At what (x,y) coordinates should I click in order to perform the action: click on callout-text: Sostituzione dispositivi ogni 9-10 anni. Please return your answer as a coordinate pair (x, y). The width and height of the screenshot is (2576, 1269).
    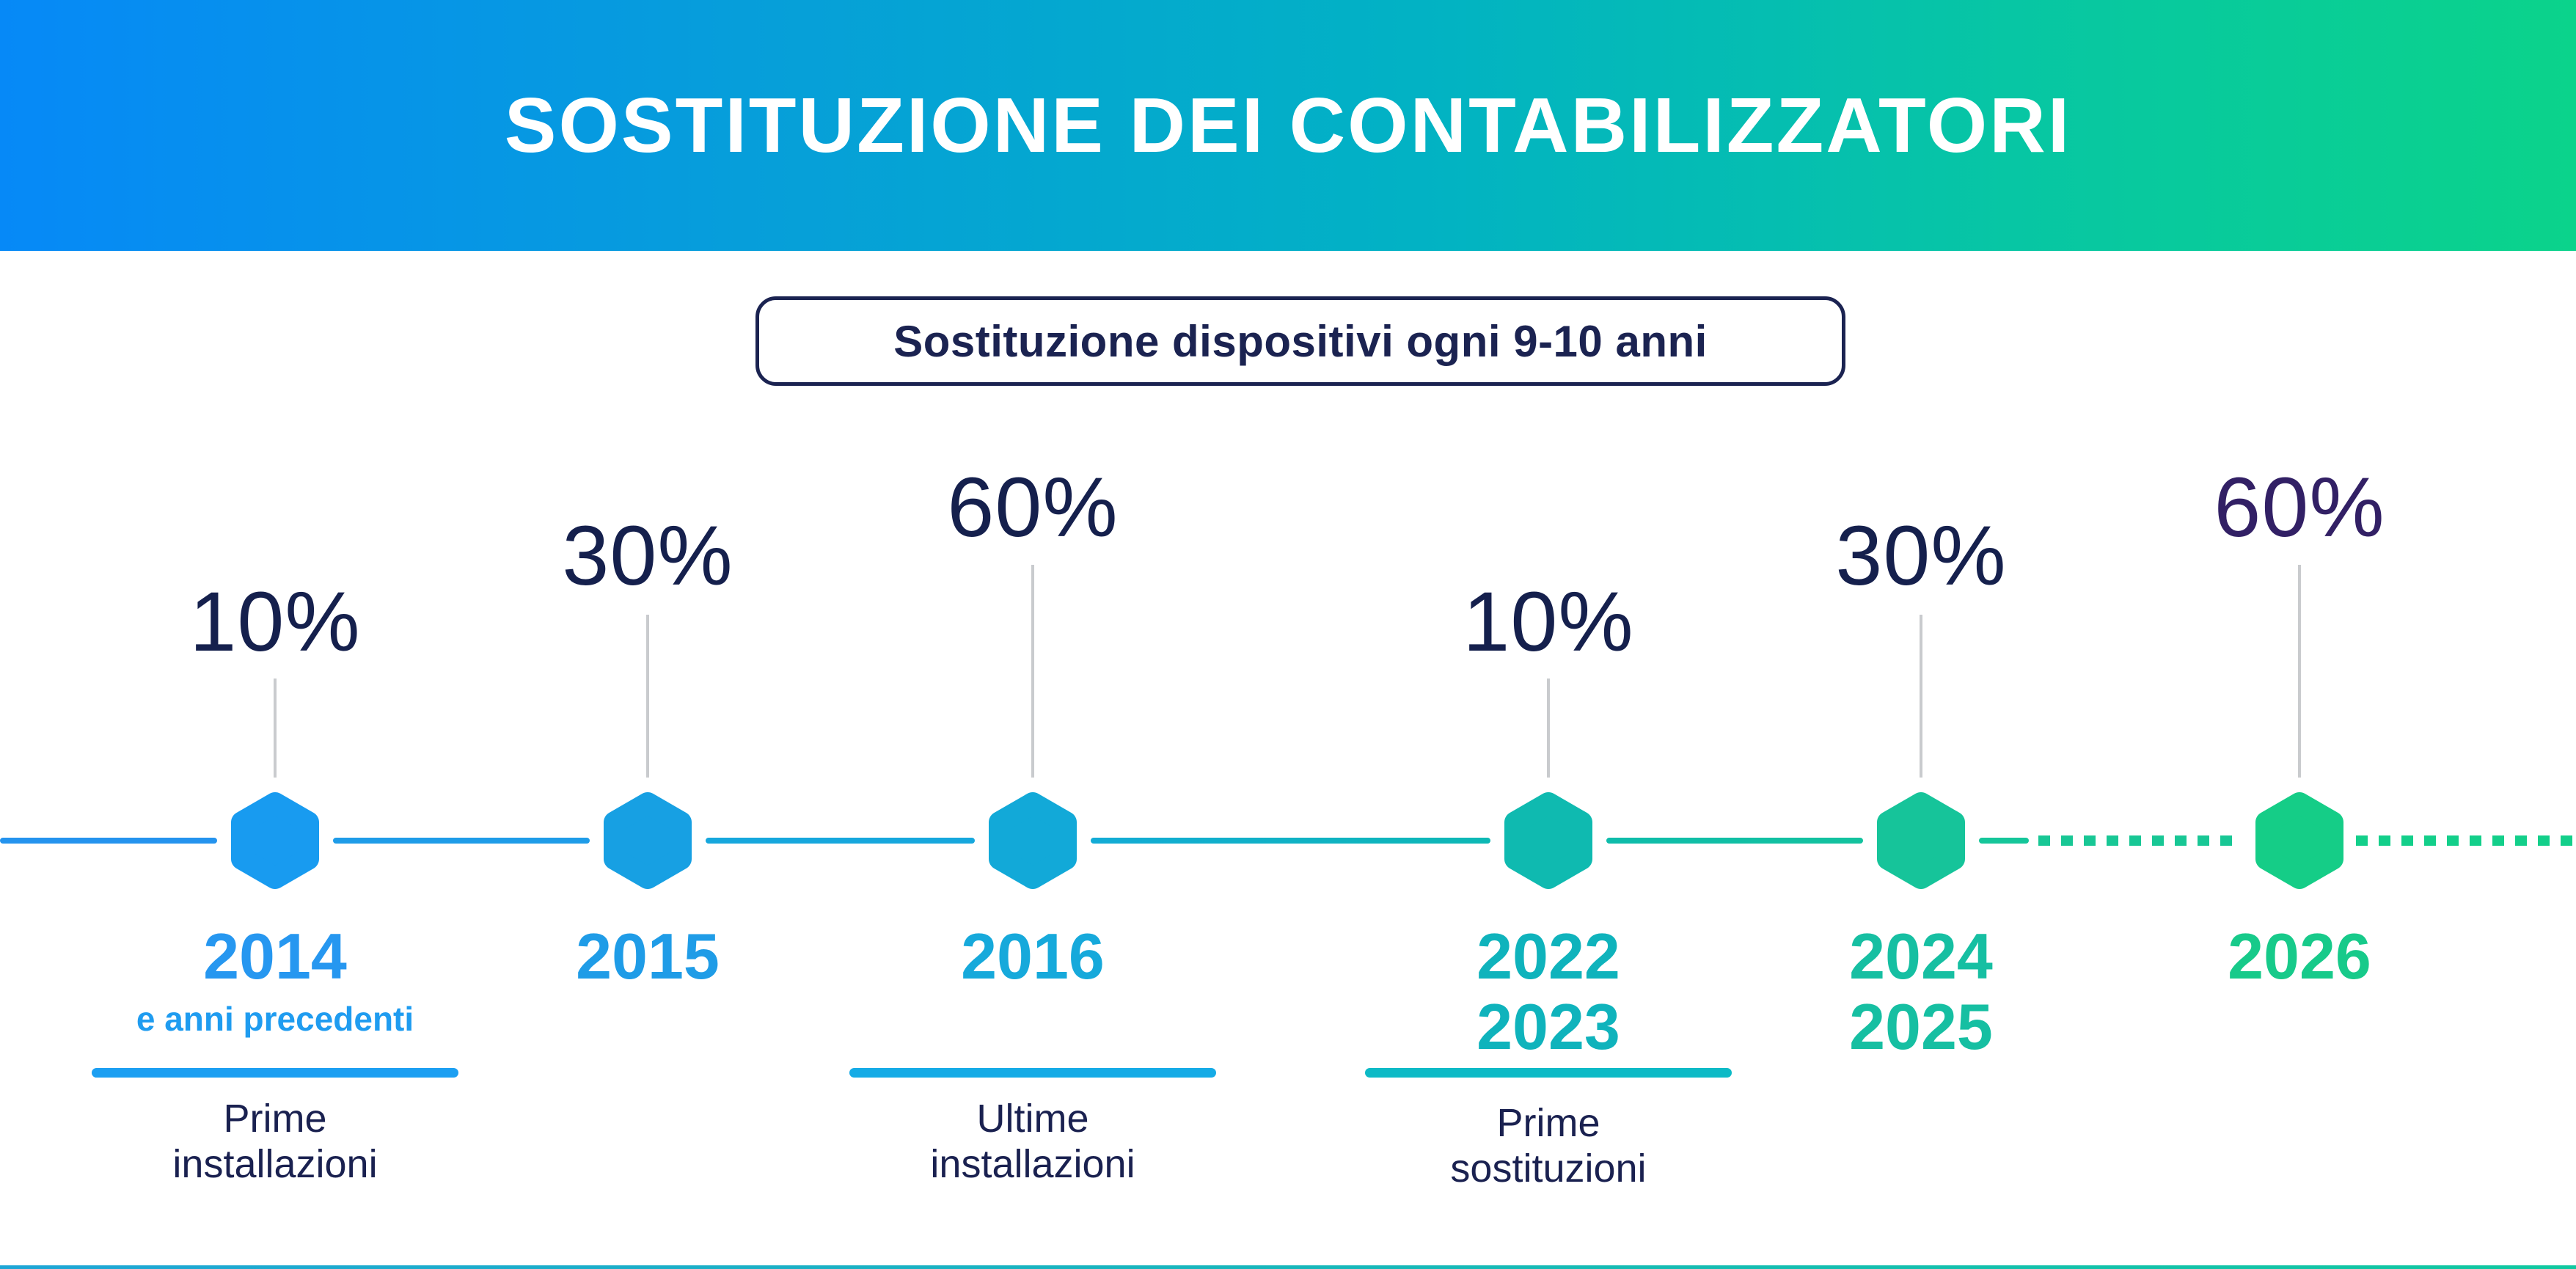
    Looking at the image, I should click on (1300, 341).